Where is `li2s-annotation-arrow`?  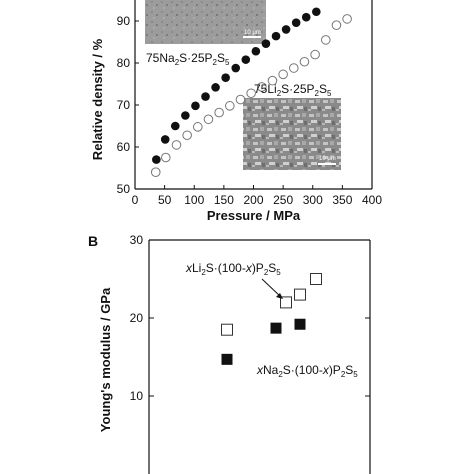 li2s-annotation-arrow is located at coordinates (271, 288).